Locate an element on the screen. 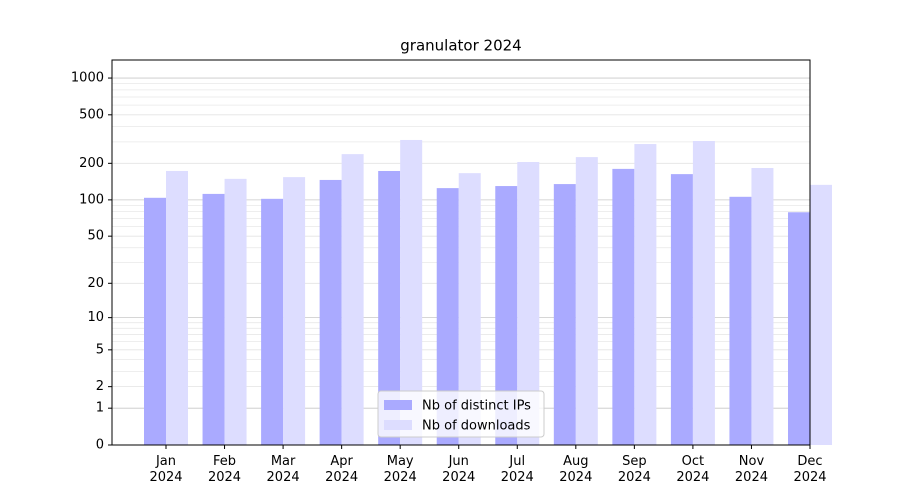  x-tick-label: Oct 2024 is located at coordinates (692, 469).